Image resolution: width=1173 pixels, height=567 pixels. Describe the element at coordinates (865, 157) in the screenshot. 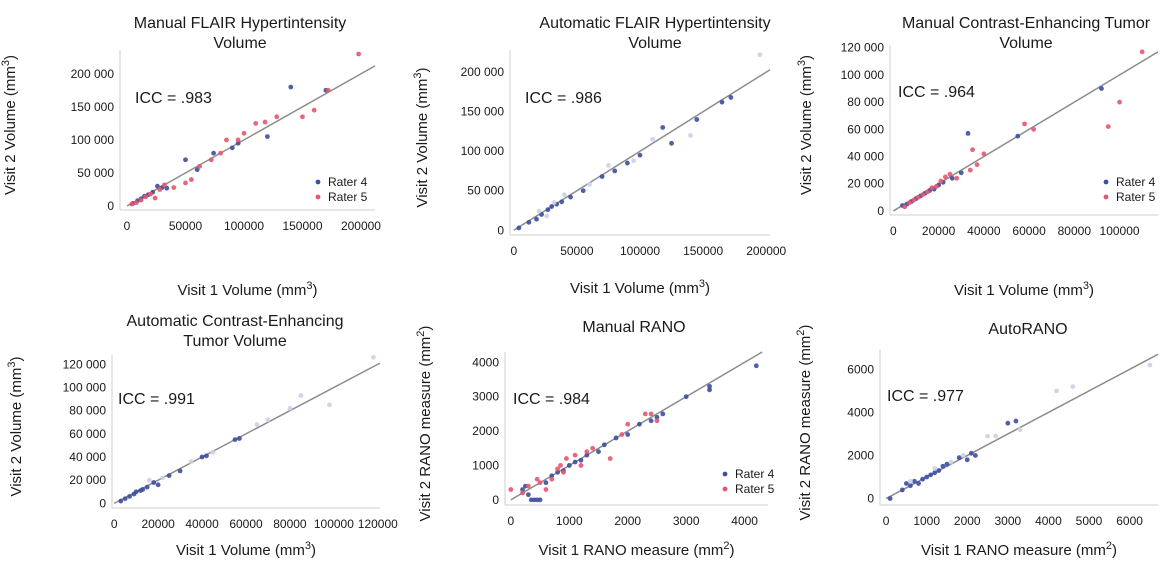

I see `y-tick-label: 40 000` at that location.